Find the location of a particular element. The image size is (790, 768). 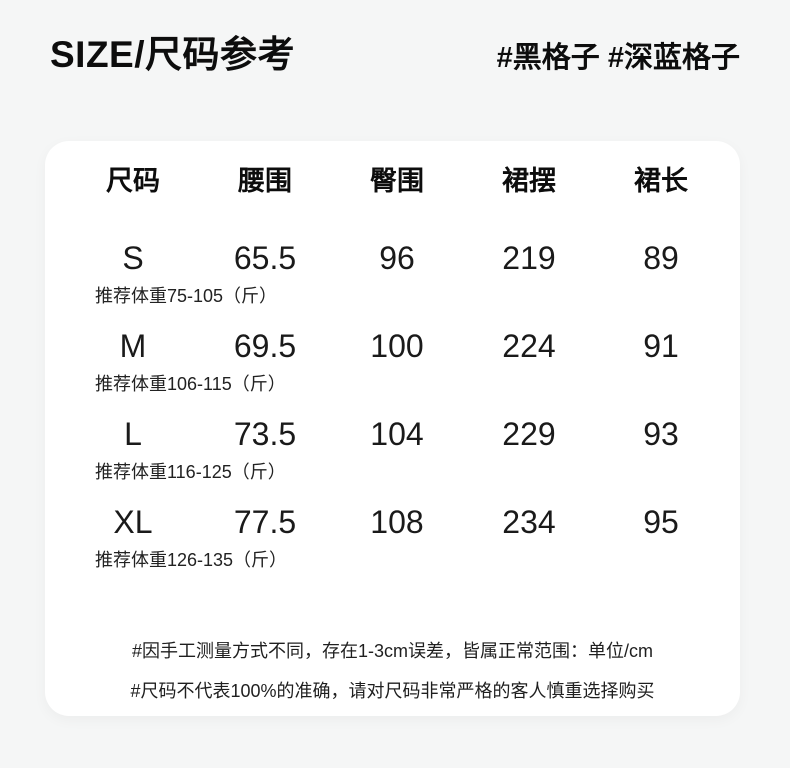

size-value: XL is located at coordinates (133, 521).